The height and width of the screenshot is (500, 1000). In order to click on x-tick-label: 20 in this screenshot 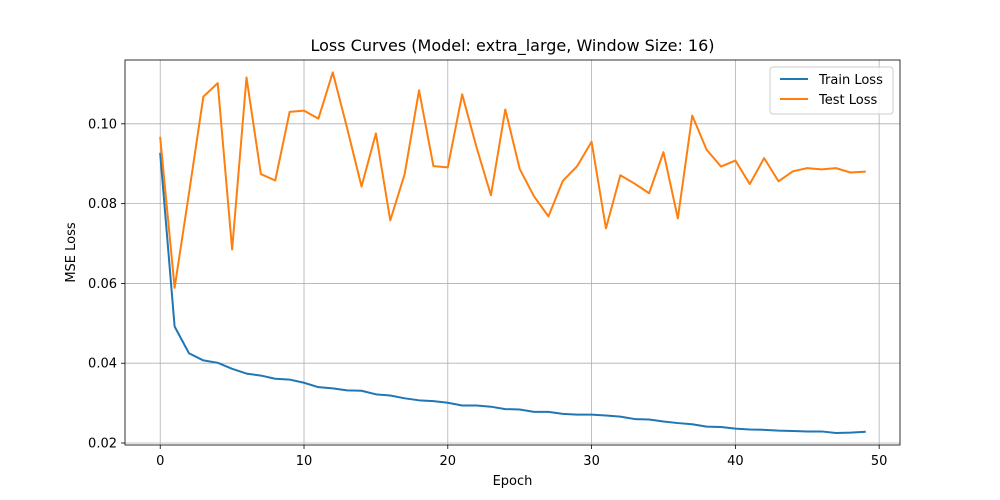, I will do `click(448, 461)`.